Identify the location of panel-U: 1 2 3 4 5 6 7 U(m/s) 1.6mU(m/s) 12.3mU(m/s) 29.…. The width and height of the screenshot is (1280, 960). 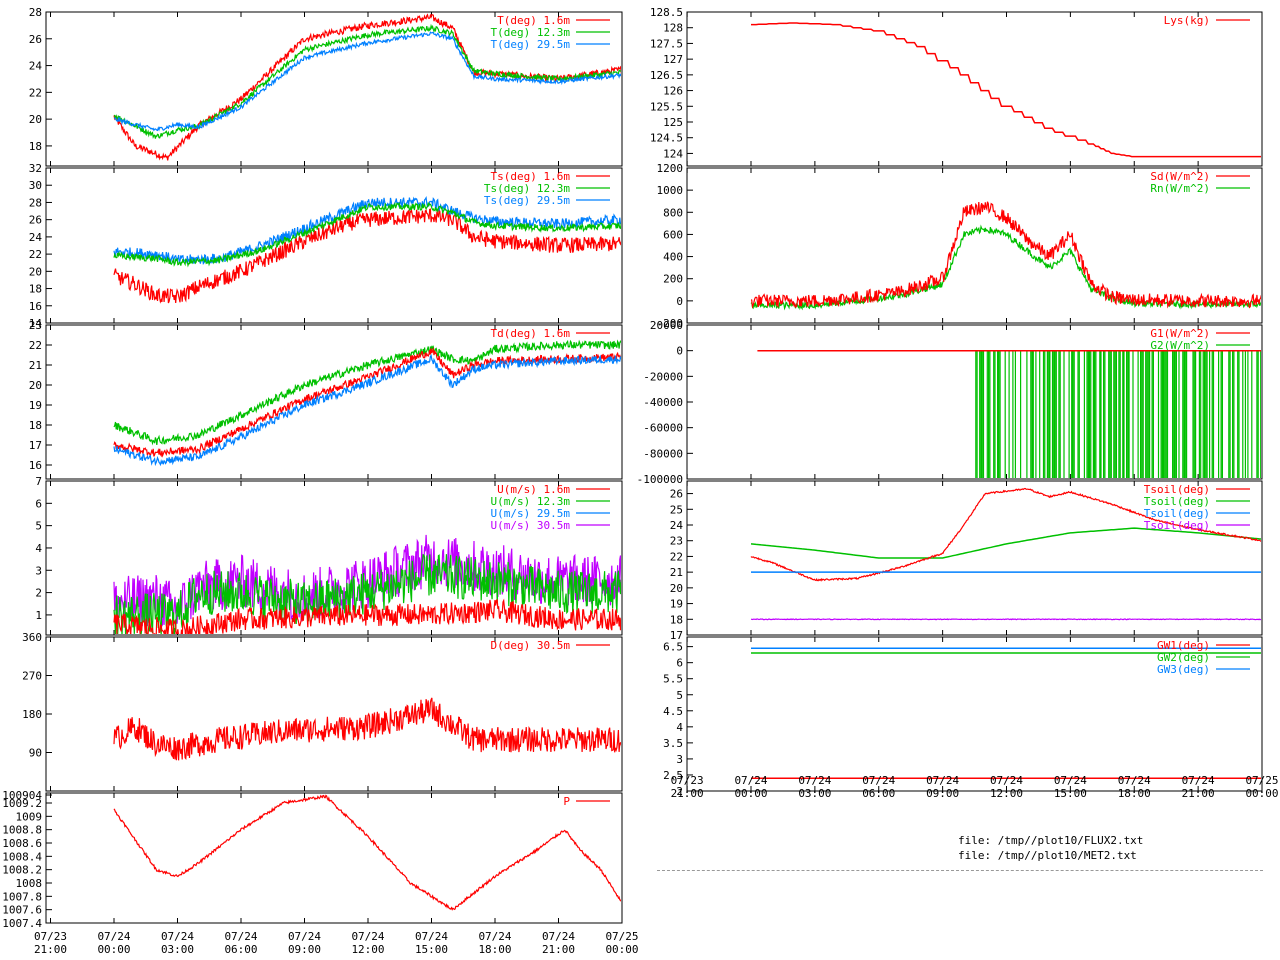
(329, 555).